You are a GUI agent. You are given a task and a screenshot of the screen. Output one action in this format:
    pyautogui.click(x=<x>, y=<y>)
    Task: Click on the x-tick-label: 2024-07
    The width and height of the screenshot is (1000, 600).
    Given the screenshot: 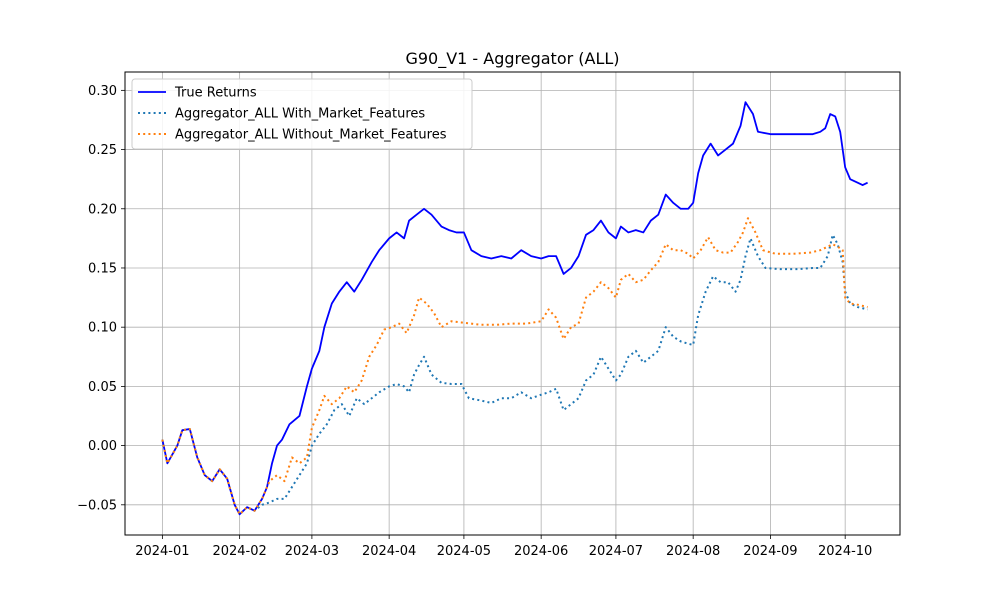 What is the action you would take?
    pyautogui.click(x=616, y=551)
    